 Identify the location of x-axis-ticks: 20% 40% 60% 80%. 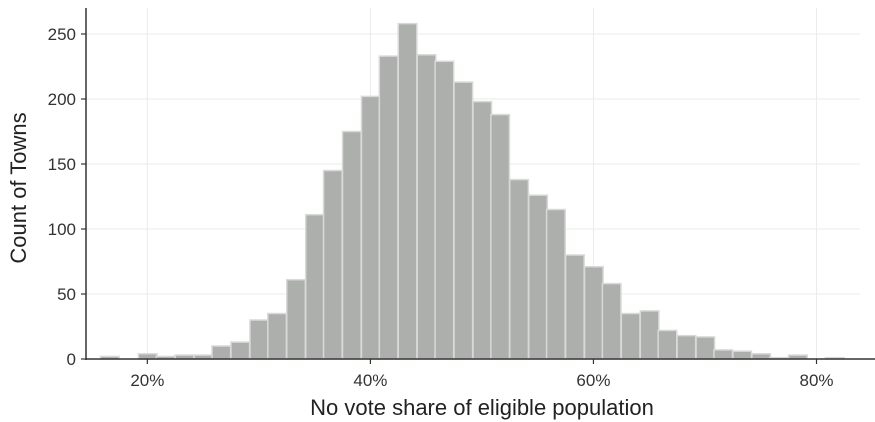
(482, 374).